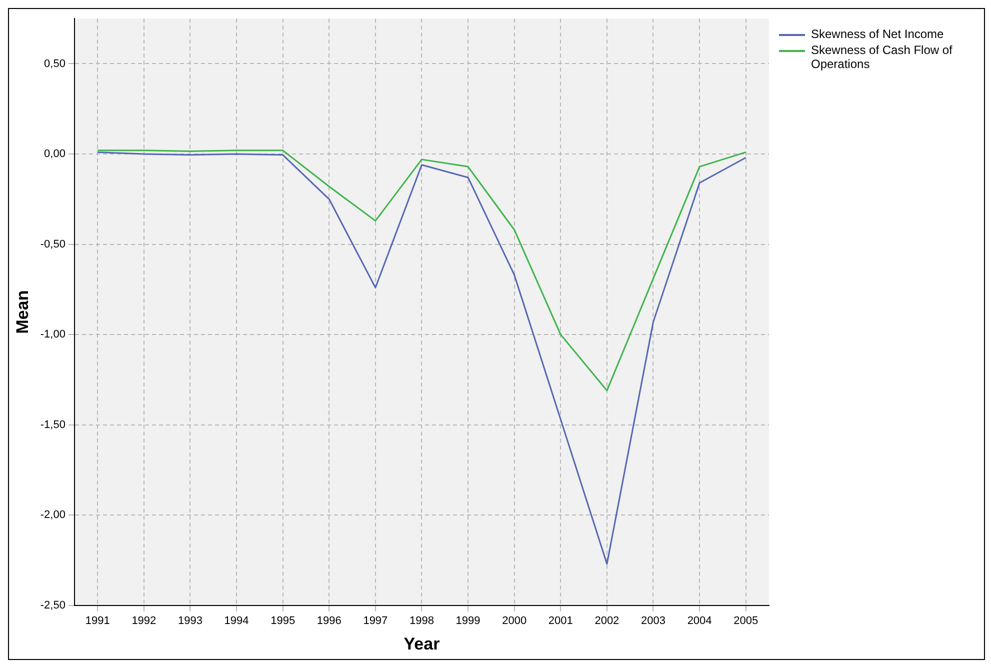 The image size is (991, 670). I want to click on x-tick-label: 2002, so click(607, 621).